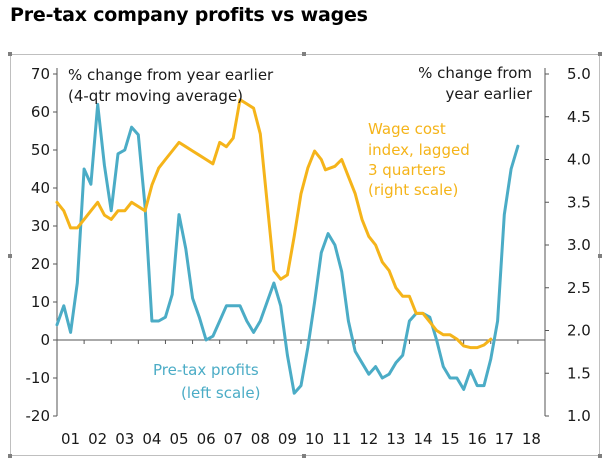  What do you see at coordinates (395, 439) in the screenshot?
I see `x-tick-label: 13` at bounding box center [395, 439].